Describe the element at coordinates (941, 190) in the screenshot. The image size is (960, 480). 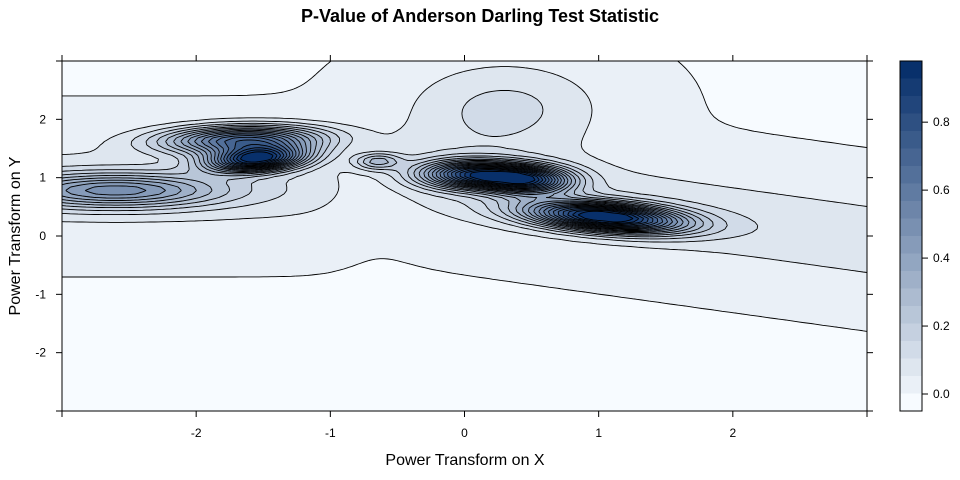
I see `colorbar-tick-label: 0.6` at that location.